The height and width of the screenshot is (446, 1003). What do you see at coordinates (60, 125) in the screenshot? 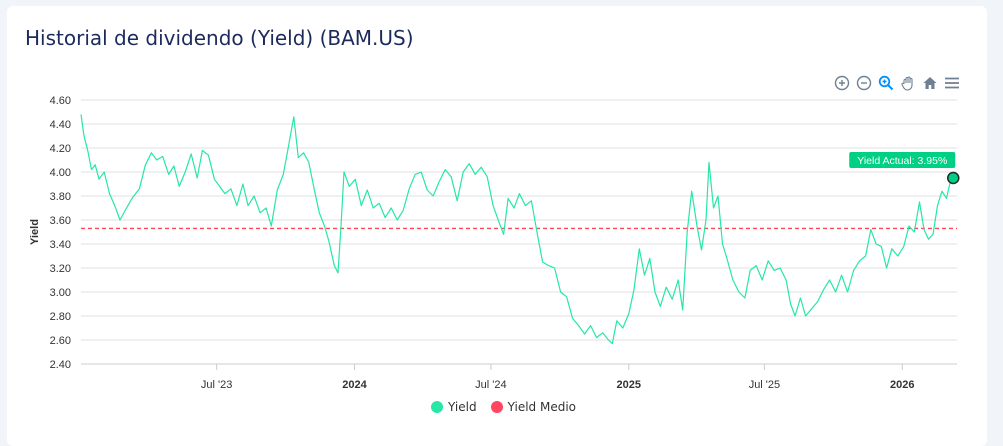
I see `y-tick-label: 4.40` at bounding box center [60, 125].